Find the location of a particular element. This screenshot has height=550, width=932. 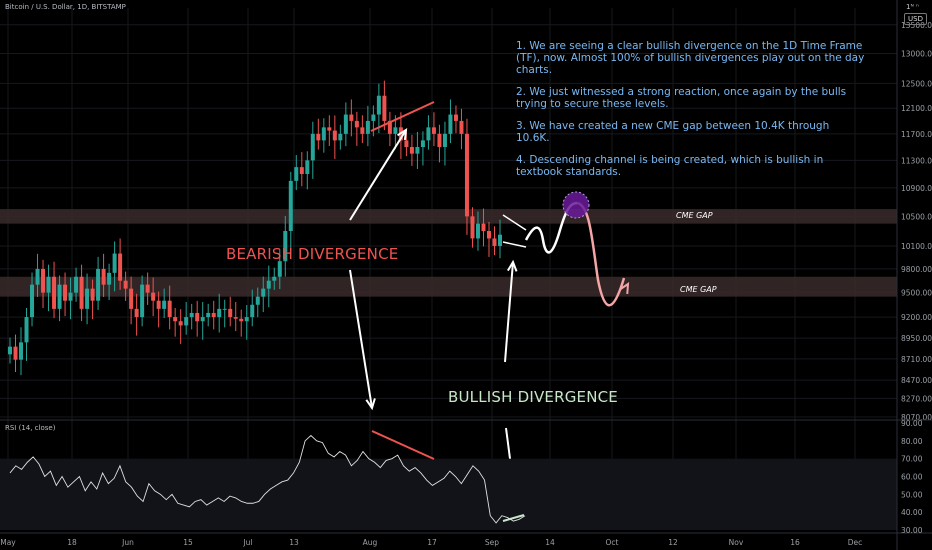

x-tick-label: Nov is located at coordinates (736, 542).